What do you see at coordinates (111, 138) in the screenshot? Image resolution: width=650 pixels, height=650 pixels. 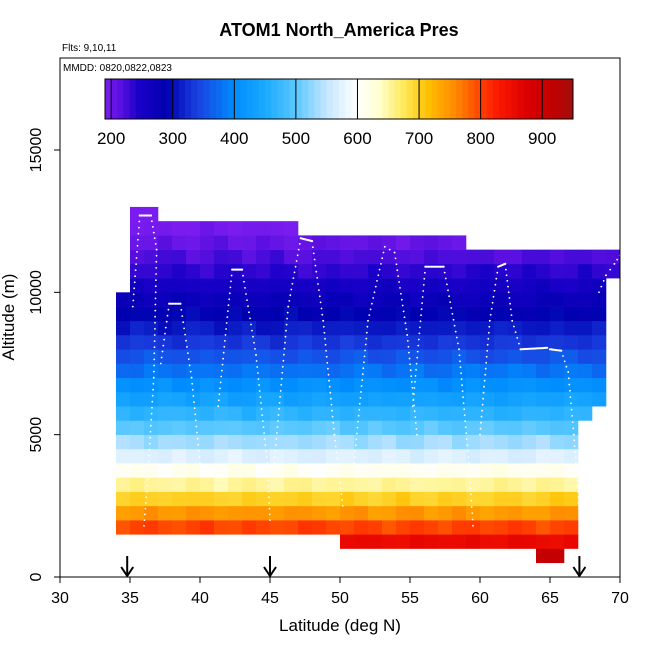 I see `colorbar-tick-label: 200` at bounding box center [111, 138].